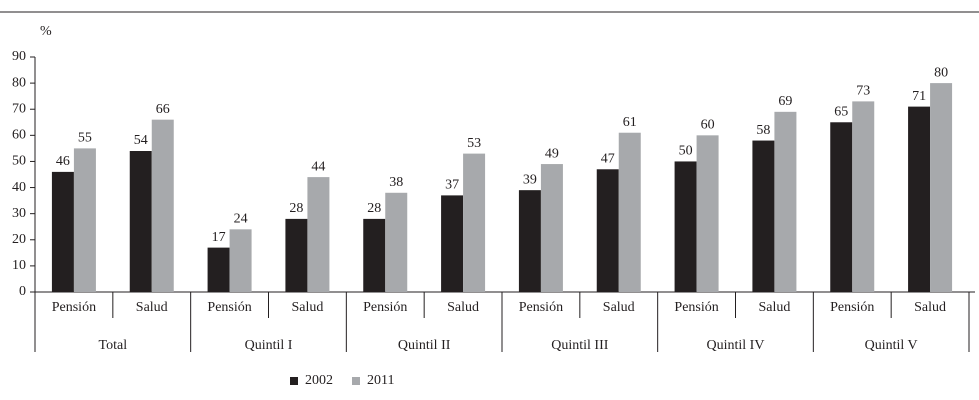 The image size is (979, 400). I want to click on value-label: 49, so click(552, 153).